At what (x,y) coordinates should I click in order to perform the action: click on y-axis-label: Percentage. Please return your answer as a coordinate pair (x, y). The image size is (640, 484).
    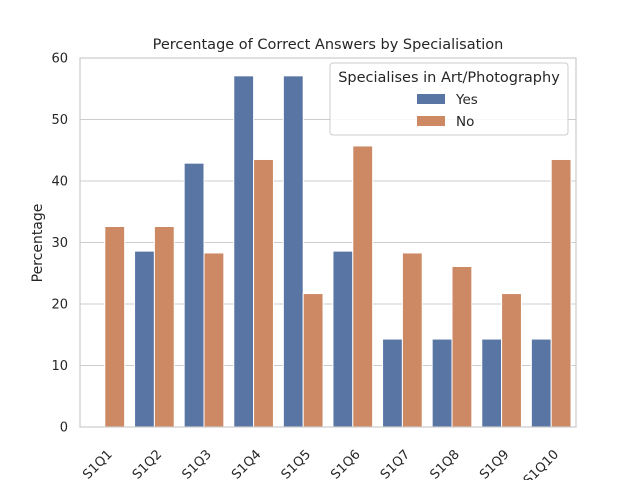
    Looking at the image, I should click on (38, 243).